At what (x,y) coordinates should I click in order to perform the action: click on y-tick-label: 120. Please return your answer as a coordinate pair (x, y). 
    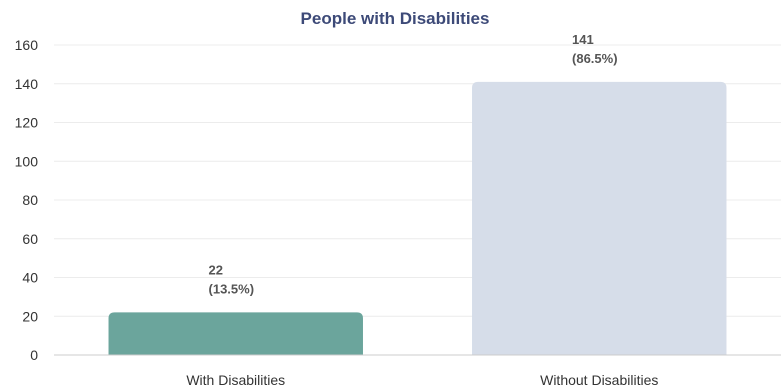
    Looking at the image, I should click on (27, 123).